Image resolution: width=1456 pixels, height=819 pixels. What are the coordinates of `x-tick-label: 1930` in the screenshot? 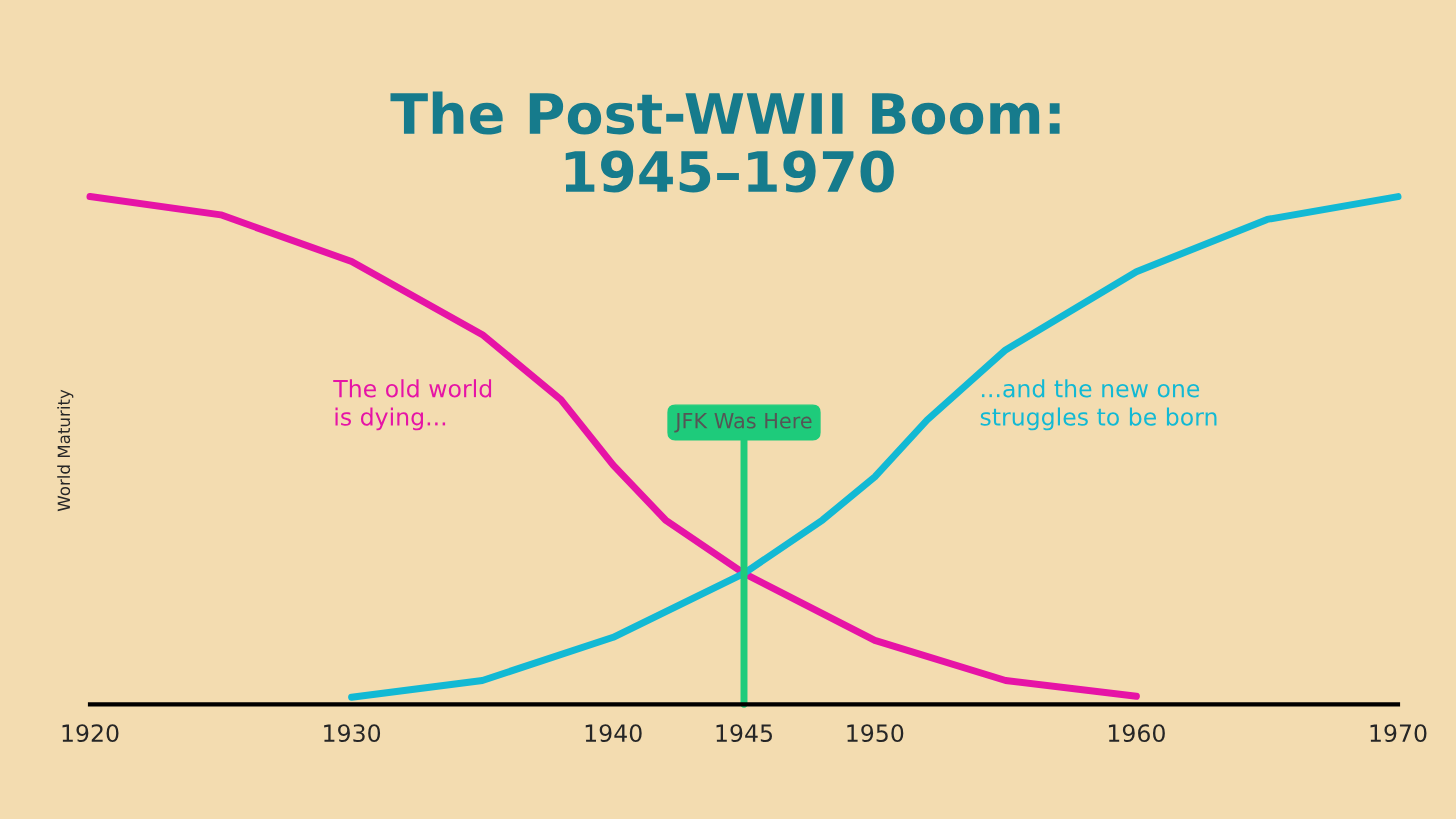 It's located at (352, 733).